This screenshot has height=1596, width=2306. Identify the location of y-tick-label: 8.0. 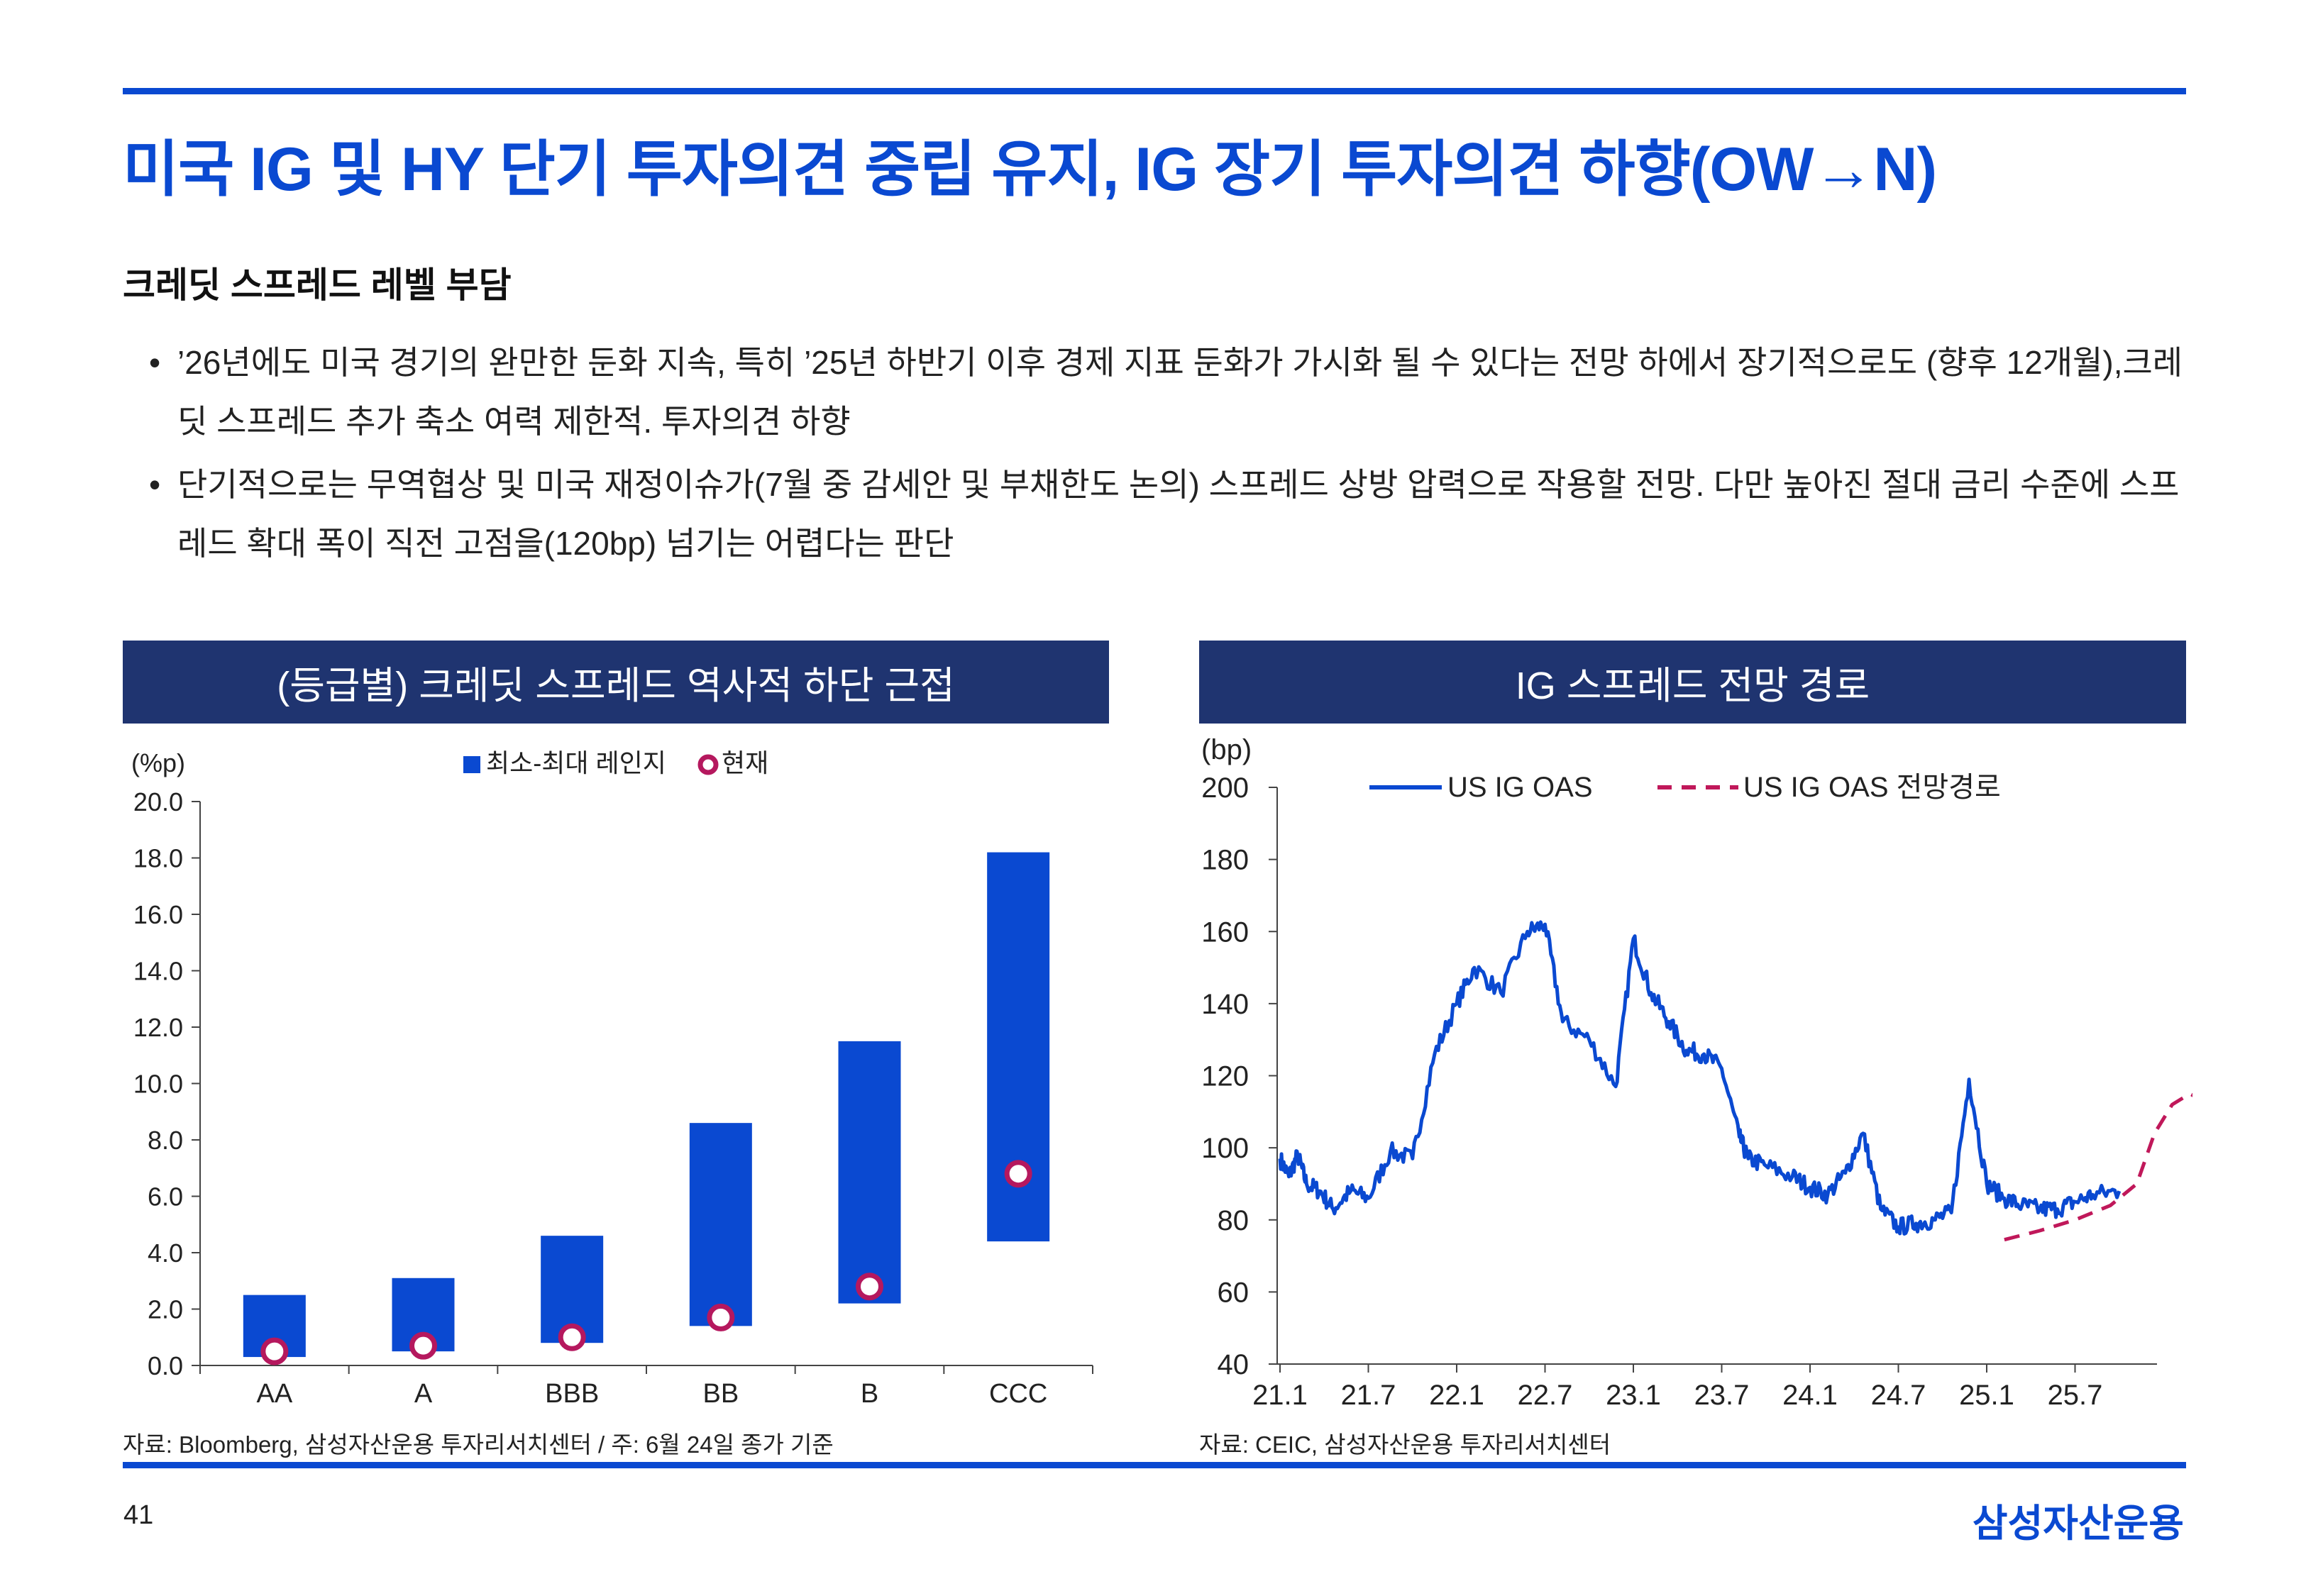
(165, 1140).